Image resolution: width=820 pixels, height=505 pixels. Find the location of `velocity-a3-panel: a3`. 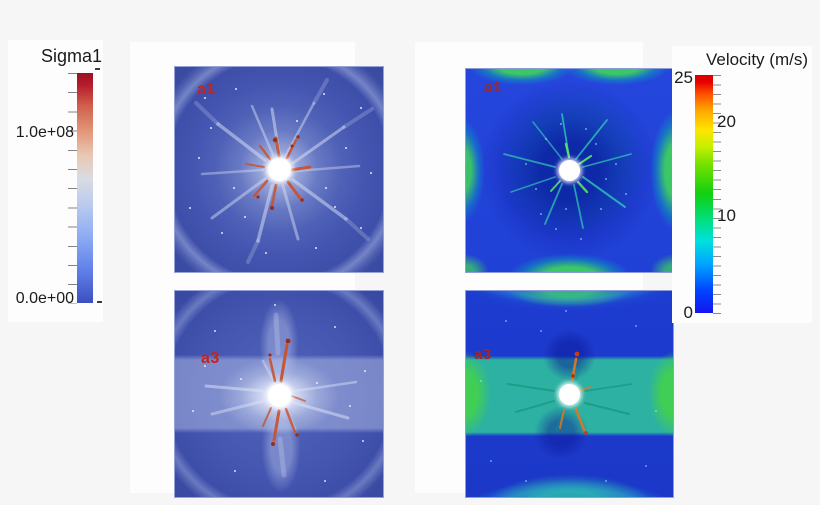

velocity-a3-panel: a3 is located at coordinates (569, 394).